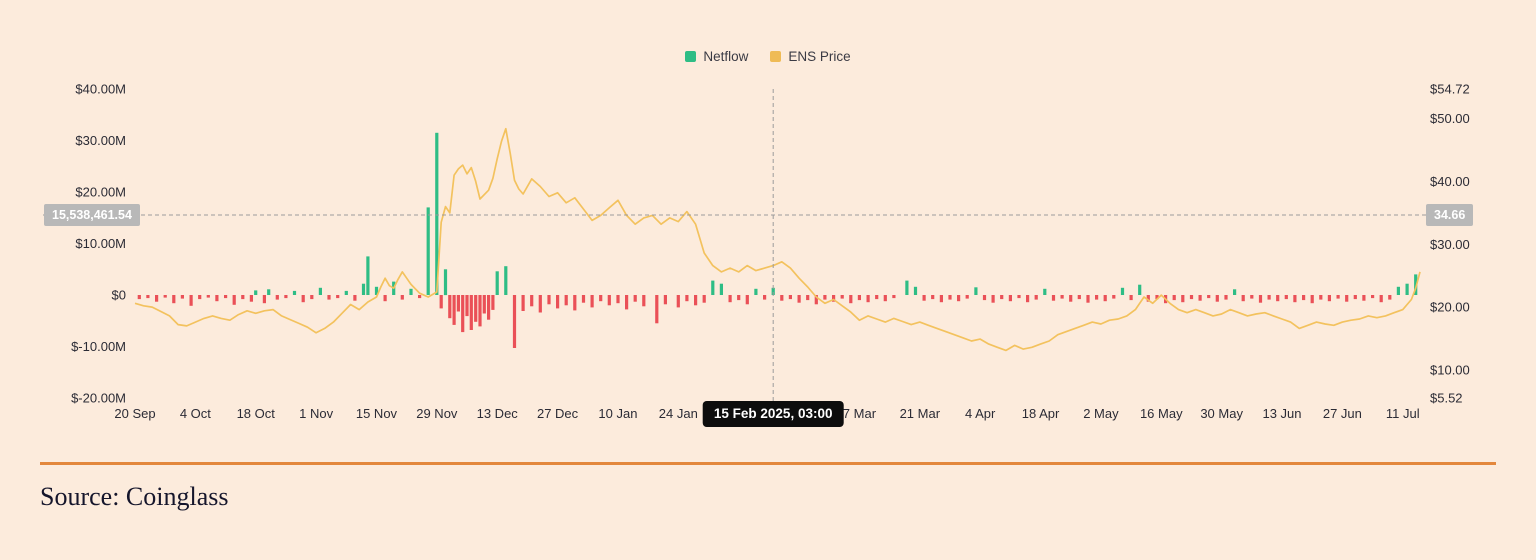  What do you see at coordinates (100, 243) in the screenshot?
I see `left-axis-tick: $10.00M` at bounding box center [100, 243].